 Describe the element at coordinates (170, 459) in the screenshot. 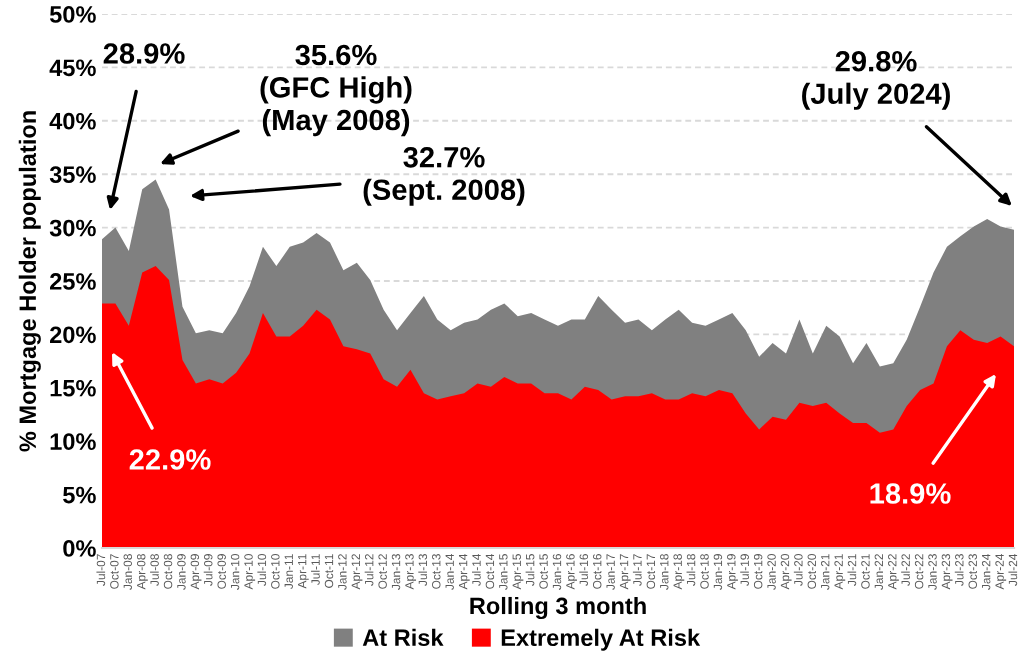

I see `annotation: 22.9%` at that location.